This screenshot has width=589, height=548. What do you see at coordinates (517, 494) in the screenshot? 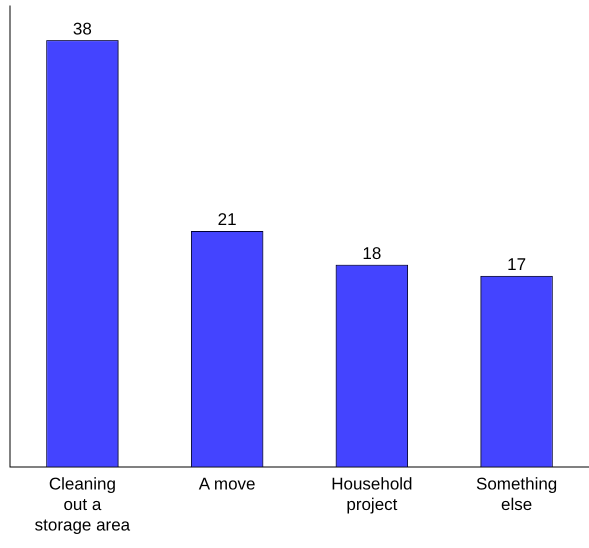
I see `x-tick-label: Something else` at bounding box center [517, 494].